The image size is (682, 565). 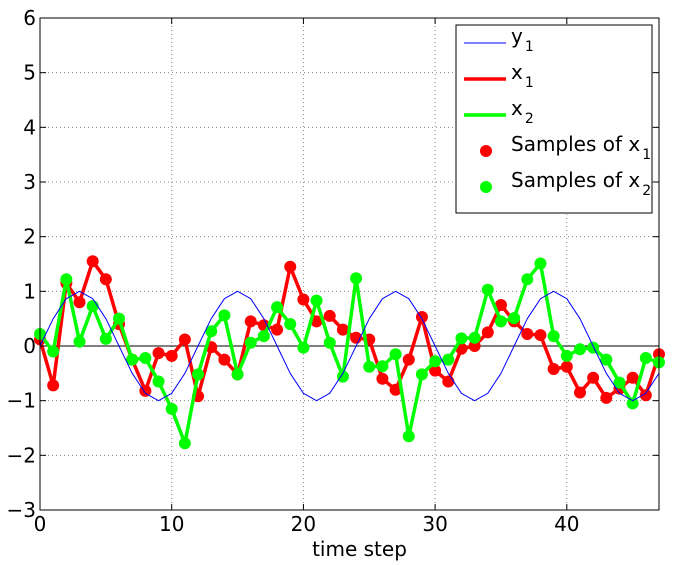 What do you see at coordinates (29, 18) in the screenshot?
I see `y-tick-label: 6` at bounding box center [29, 18].